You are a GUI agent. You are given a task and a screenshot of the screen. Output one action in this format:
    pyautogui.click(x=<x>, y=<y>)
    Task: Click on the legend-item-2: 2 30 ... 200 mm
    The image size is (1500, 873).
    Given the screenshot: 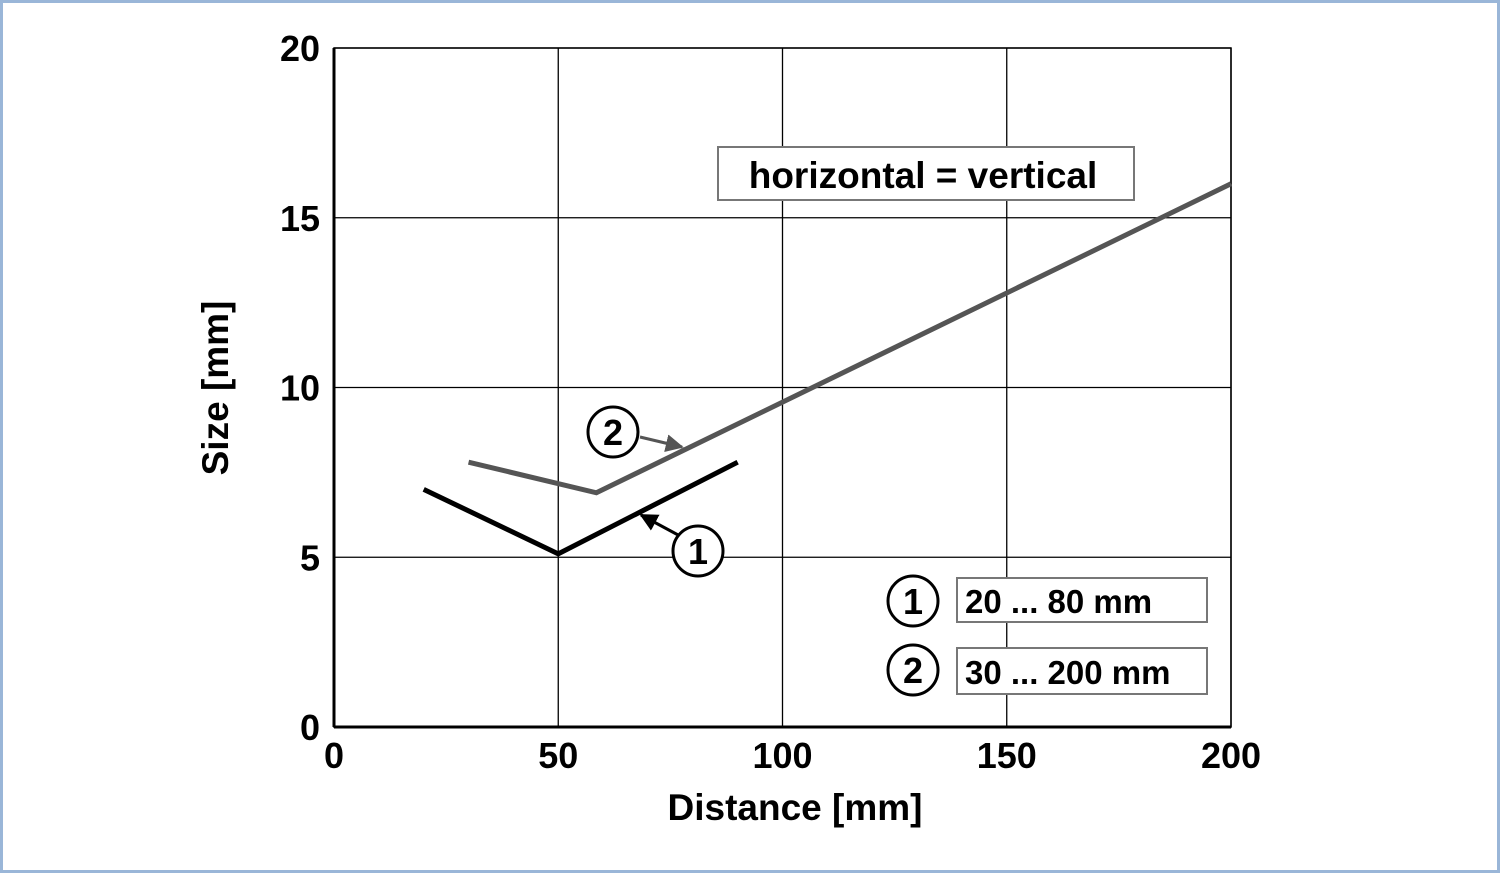 What is the action you would take?
    pyautogui.click(x=1047, y=670)
    